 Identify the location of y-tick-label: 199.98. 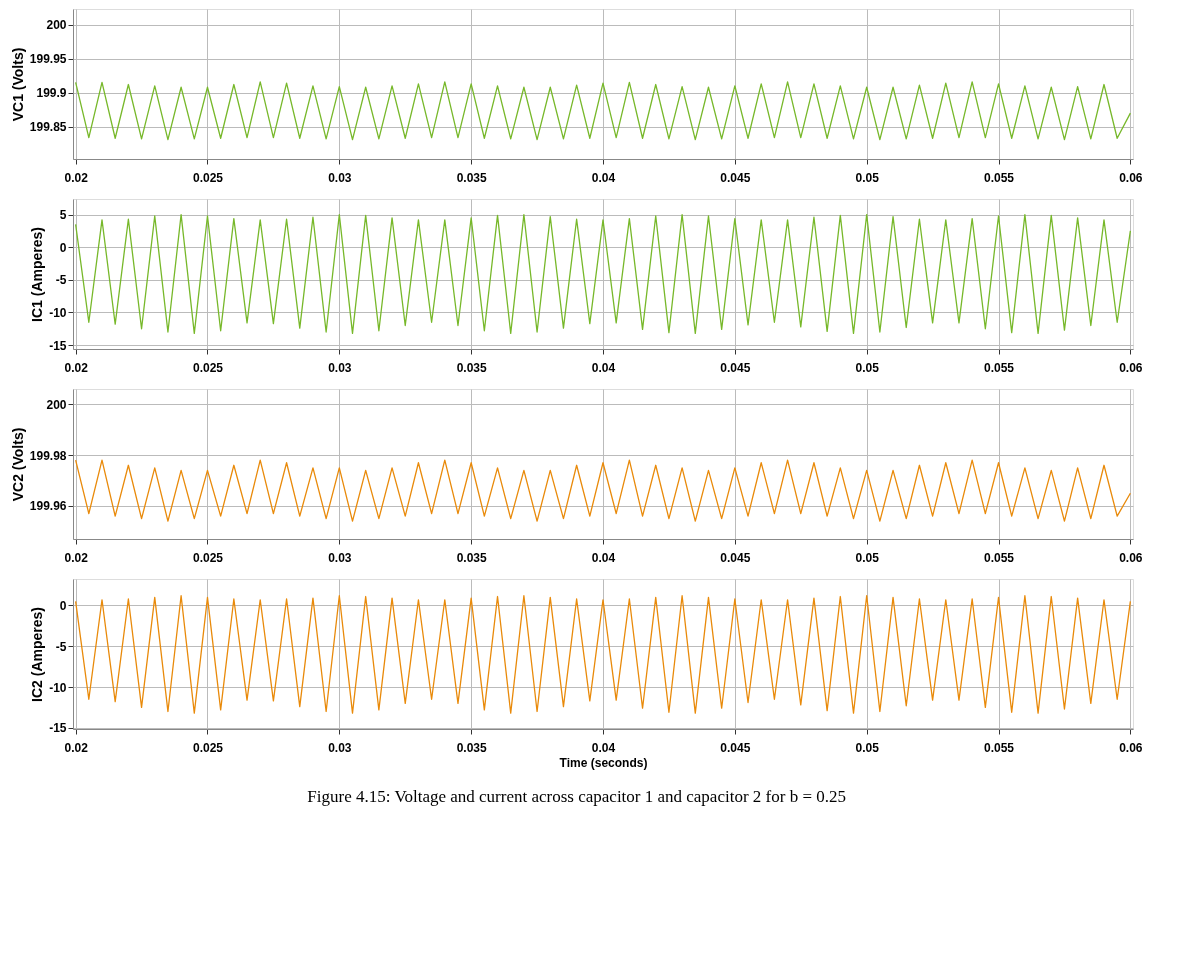
(48, 455).